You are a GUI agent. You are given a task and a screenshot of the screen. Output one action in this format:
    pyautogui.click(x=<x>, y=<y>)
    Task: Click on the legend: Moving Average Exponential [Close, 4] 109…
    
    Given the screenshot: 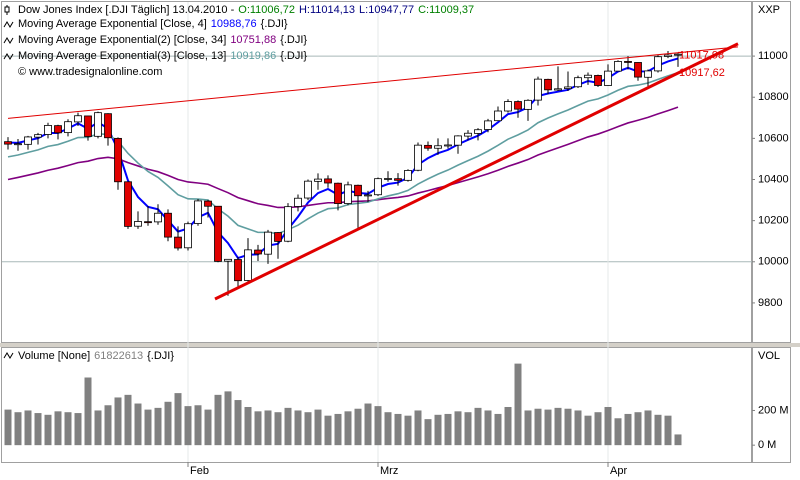 What is the action you would take?
    pyautogui.click(x=155, y=40)
    